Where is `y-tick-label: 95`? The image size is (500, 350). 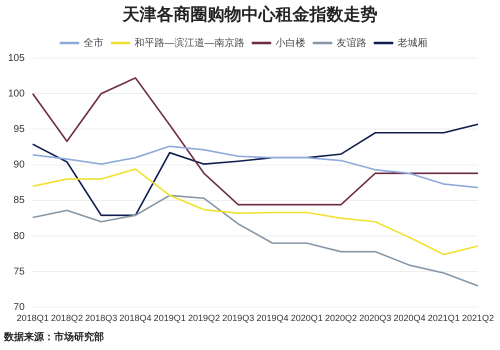 y-tick-label: 95 is located at coordinates (20, 129).